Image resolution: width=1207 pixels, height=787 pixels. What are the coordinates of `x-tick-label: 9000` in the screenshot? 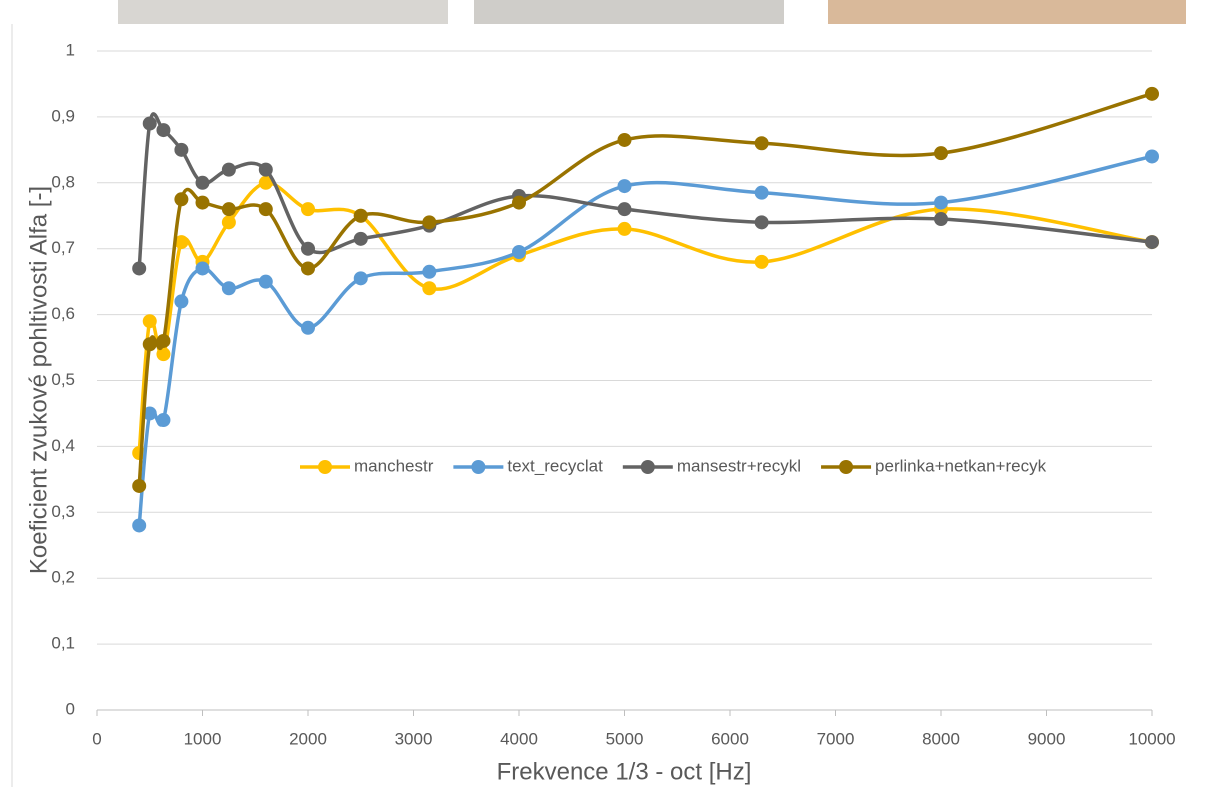 It's located at (1047, 738).